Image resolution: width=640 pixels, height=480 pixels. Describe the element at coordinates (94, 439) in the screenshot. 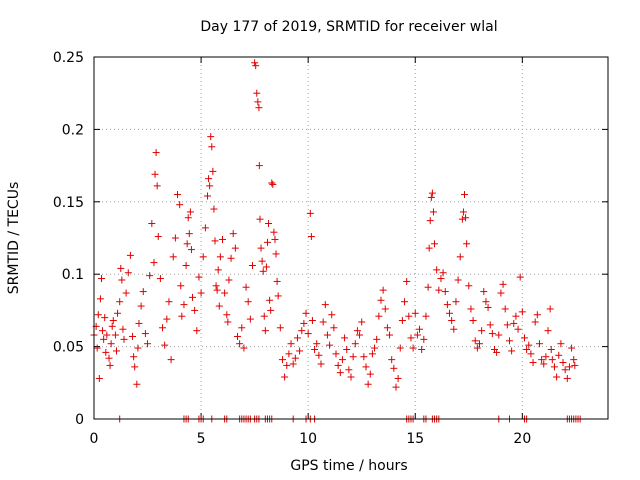

I see `x-tick-label: 0` at that location.